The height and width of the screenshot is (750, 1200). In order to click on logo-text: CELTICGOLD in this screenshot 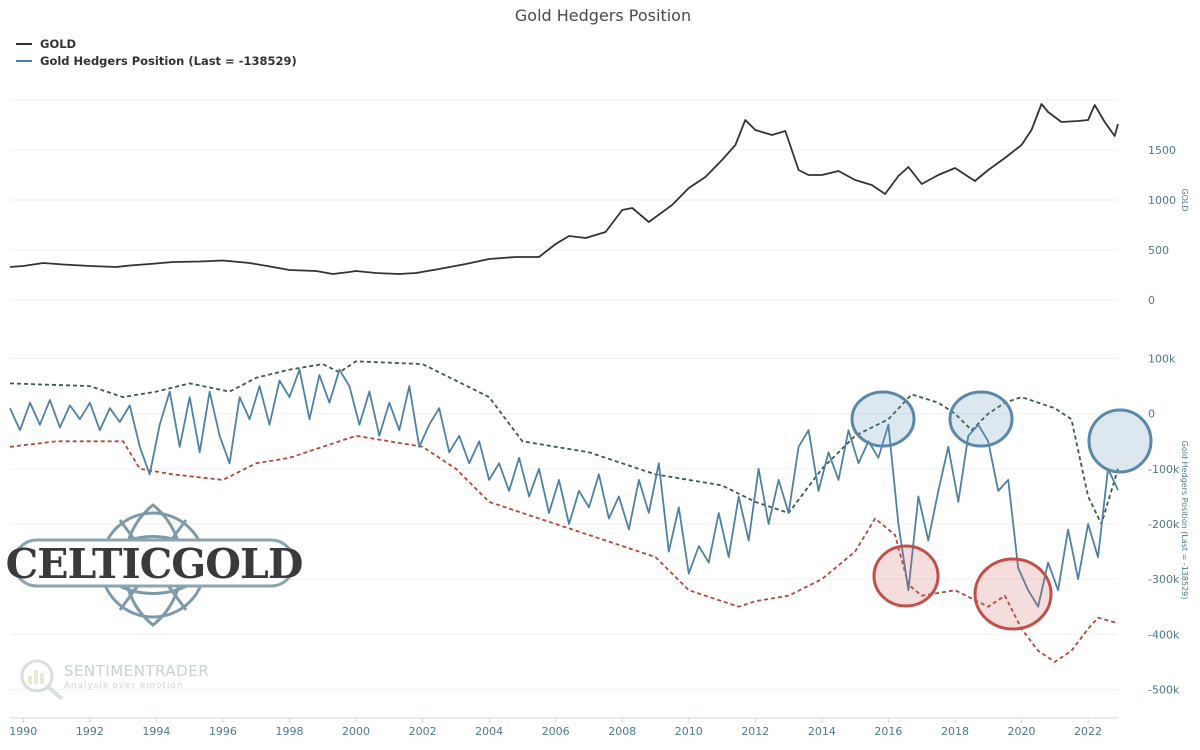, I will do `click(154, 564)`.